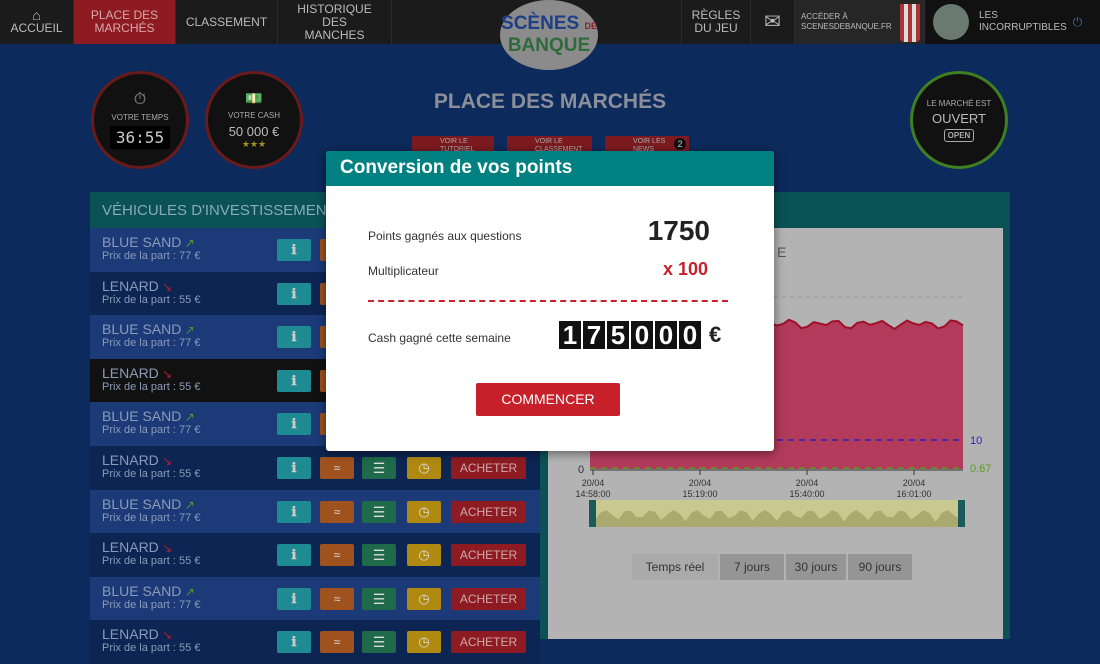 This screenshot has width=1100, height=664. I want to click on logo: SCÈNES DE BANQUE, so click(549, 35).